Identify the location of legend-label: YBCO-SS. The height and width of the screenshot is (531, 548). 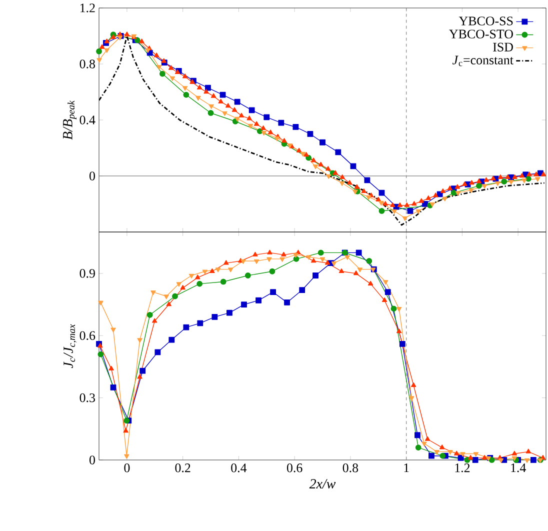
(485, 21).